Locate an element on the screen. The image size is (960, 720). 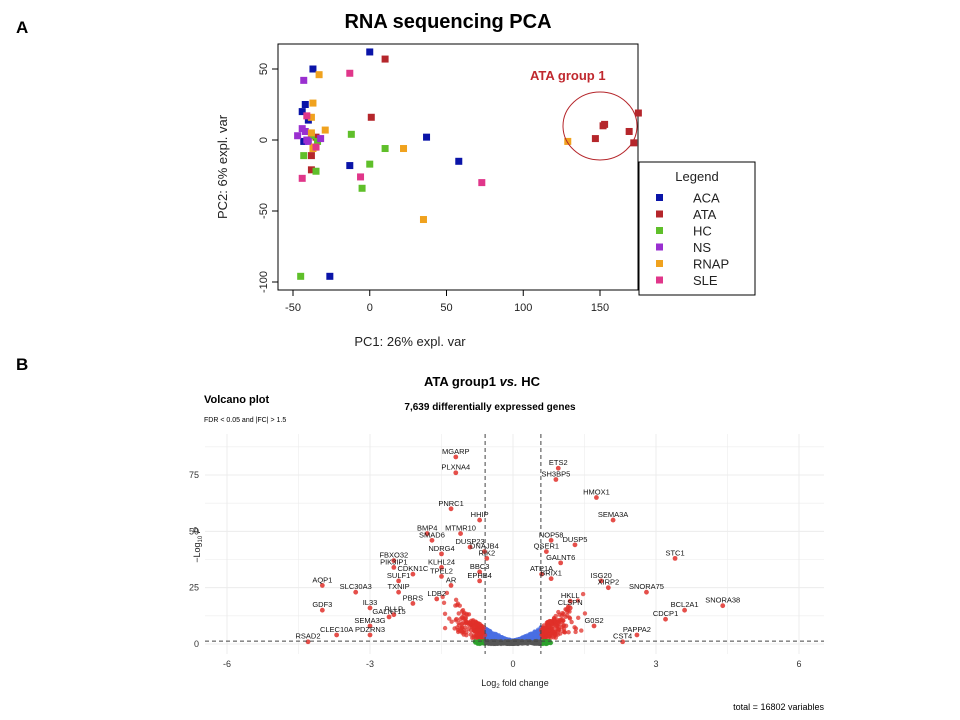
panel-label-a: A is located at coordinates (22, 27).